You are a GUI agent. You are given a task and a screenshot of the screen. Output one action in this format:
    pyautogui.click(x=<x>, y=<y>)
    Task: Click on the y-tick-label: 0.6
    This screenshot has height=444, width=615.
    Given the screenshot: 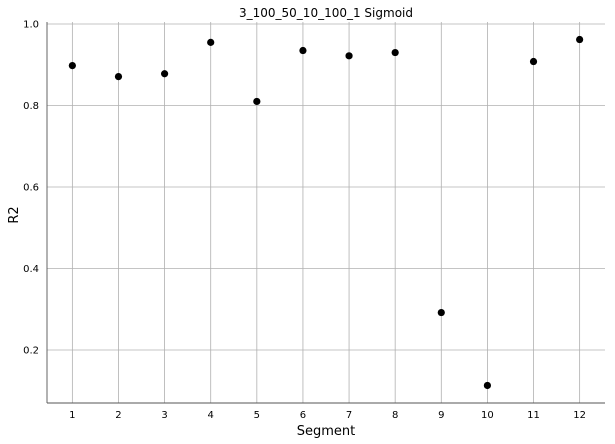 What is the action you would take?
    pyautogui.click(x=31, y=188)
    